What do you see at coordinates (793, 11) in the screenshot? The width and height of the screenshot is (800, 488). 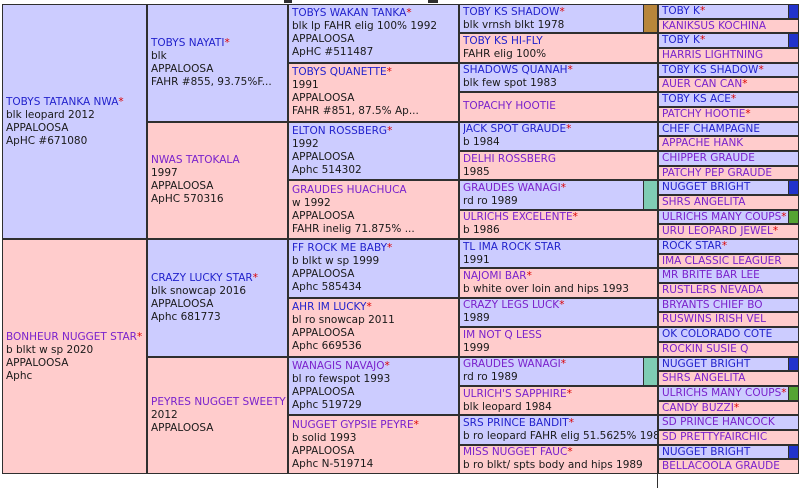 I see `navy-duplicate-highlight-marker` at bounding box center [793, 11].